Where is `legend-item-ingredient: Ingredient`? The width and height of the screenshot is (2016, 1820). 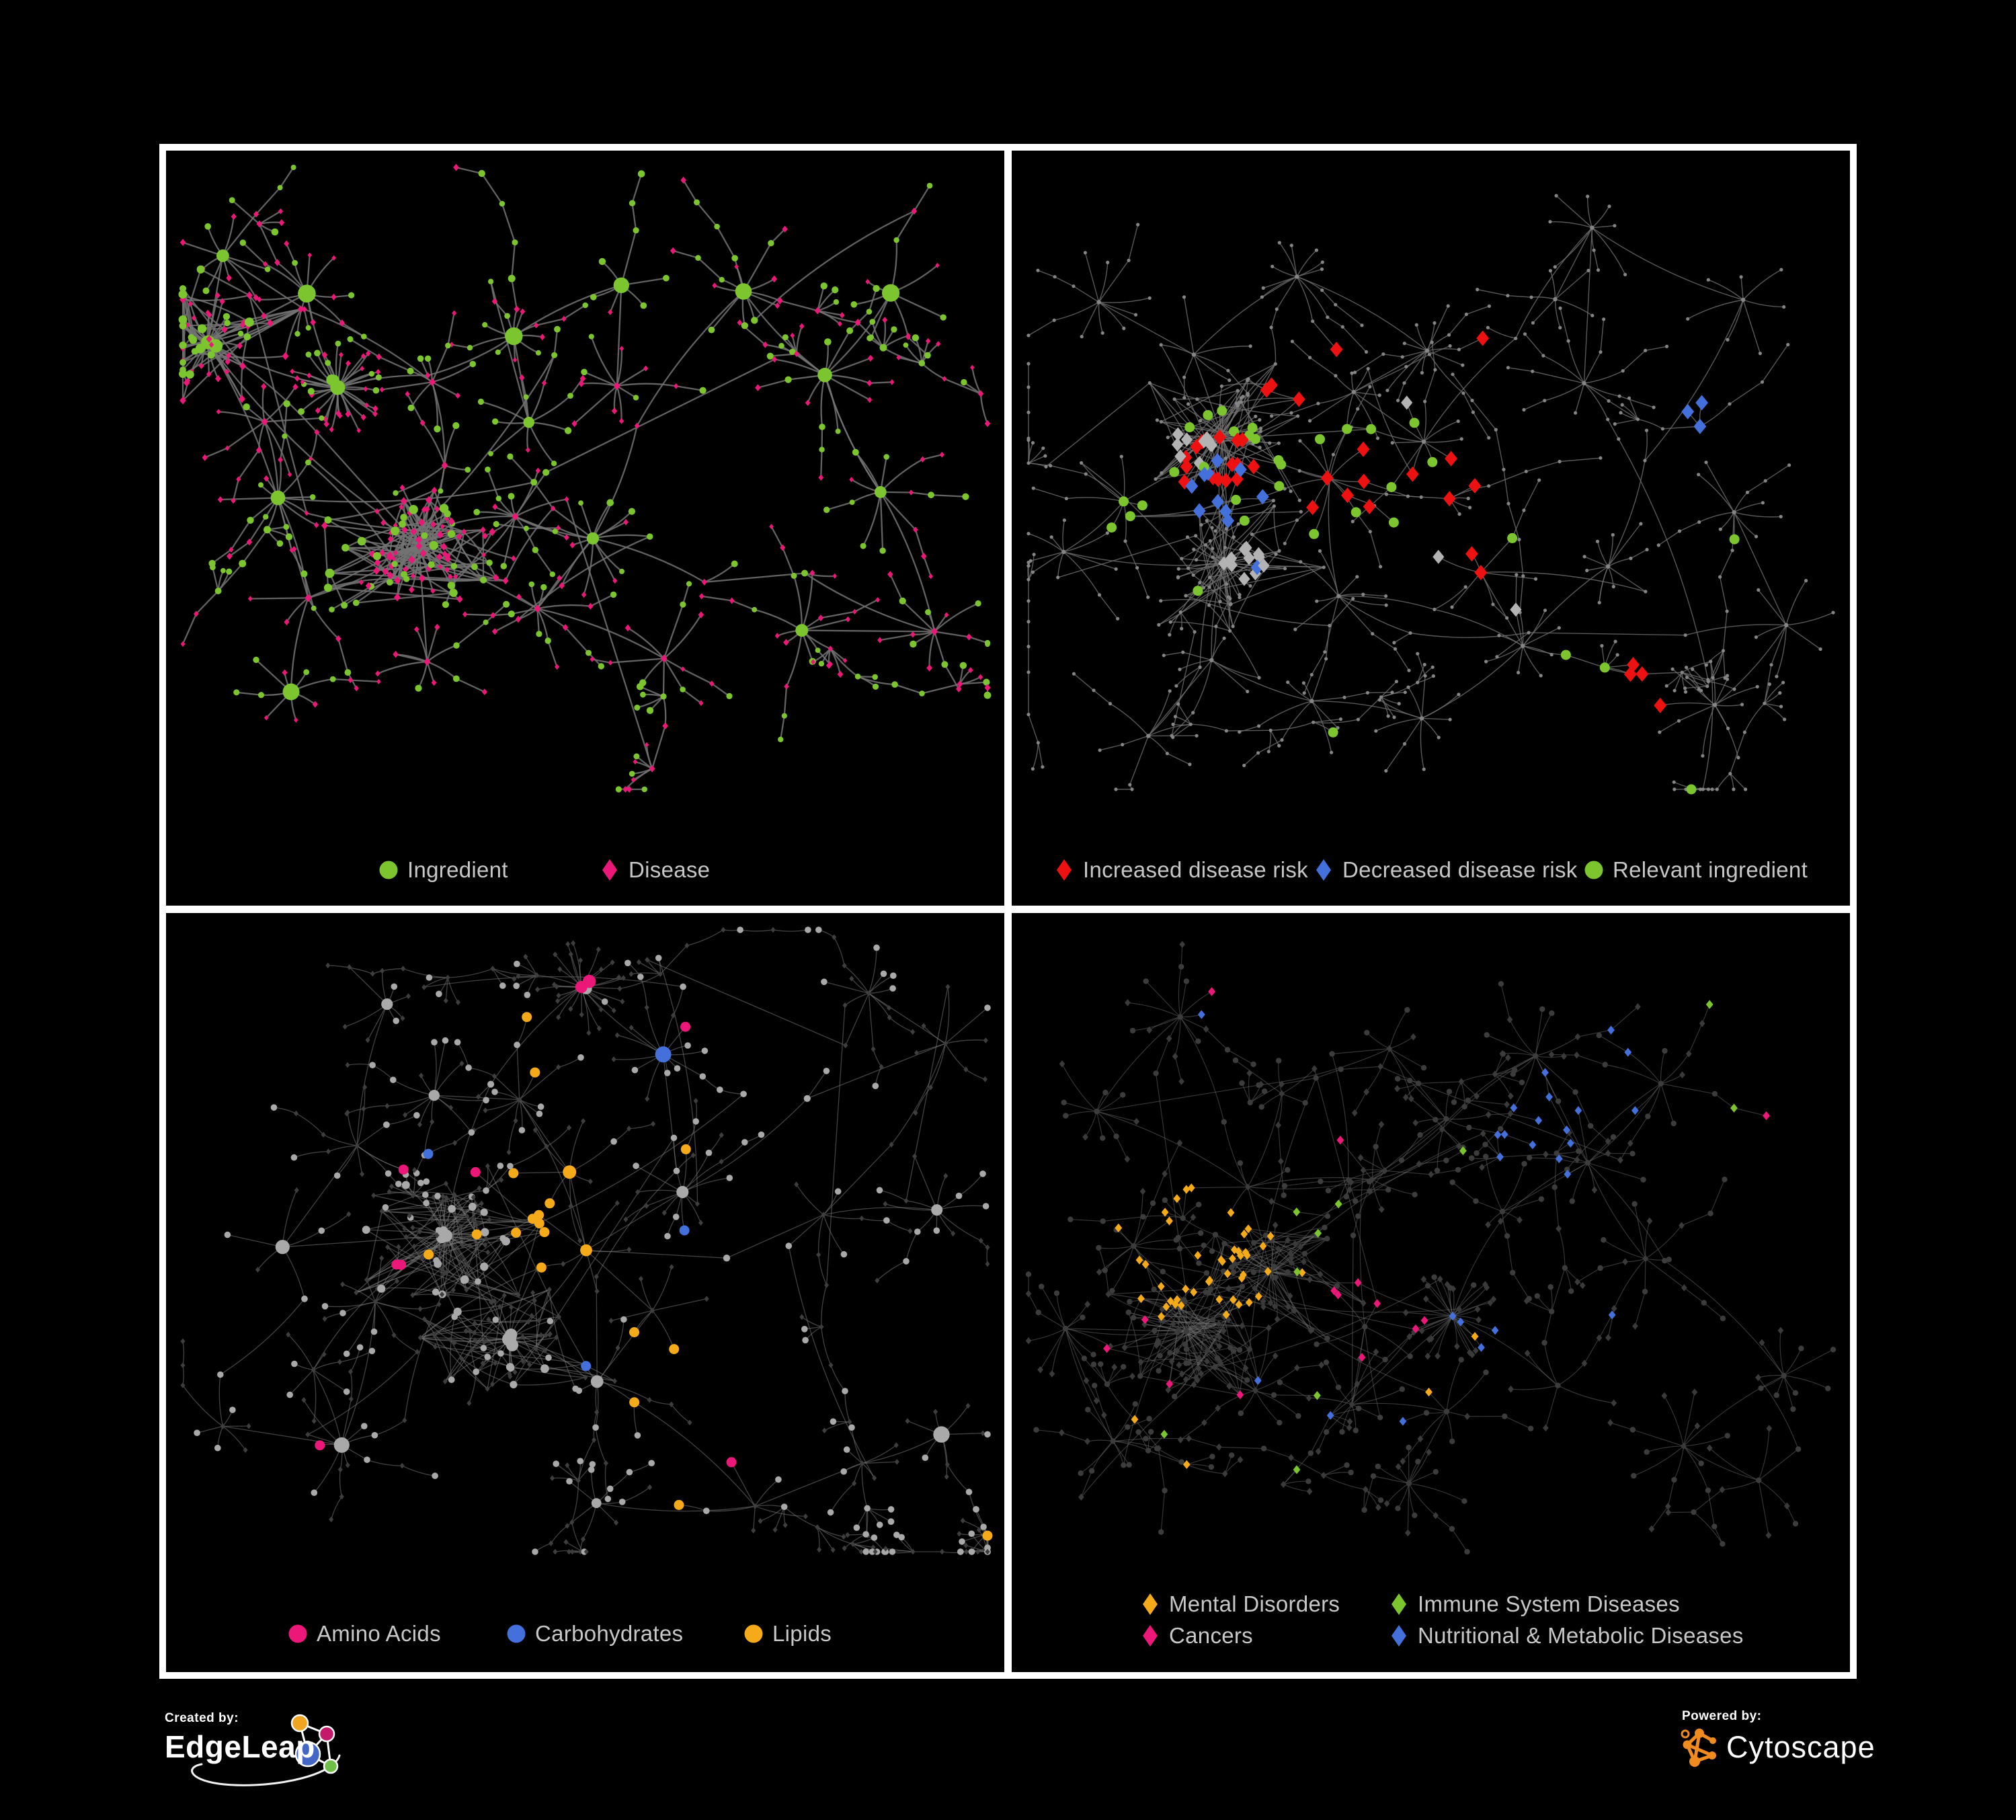 legend-item-ingredient: Ingredient is located at coordinates (443, 870).